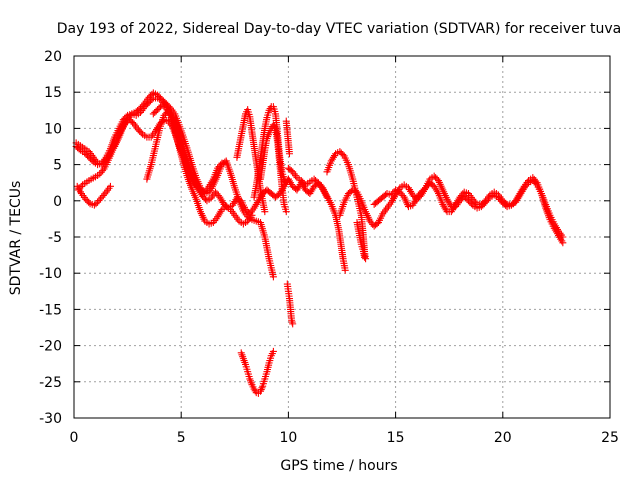  I want to click on y-tick-labels: -30 -25 -20 -15 -10 -5 0 5 10 15 20, so click(50, 238).